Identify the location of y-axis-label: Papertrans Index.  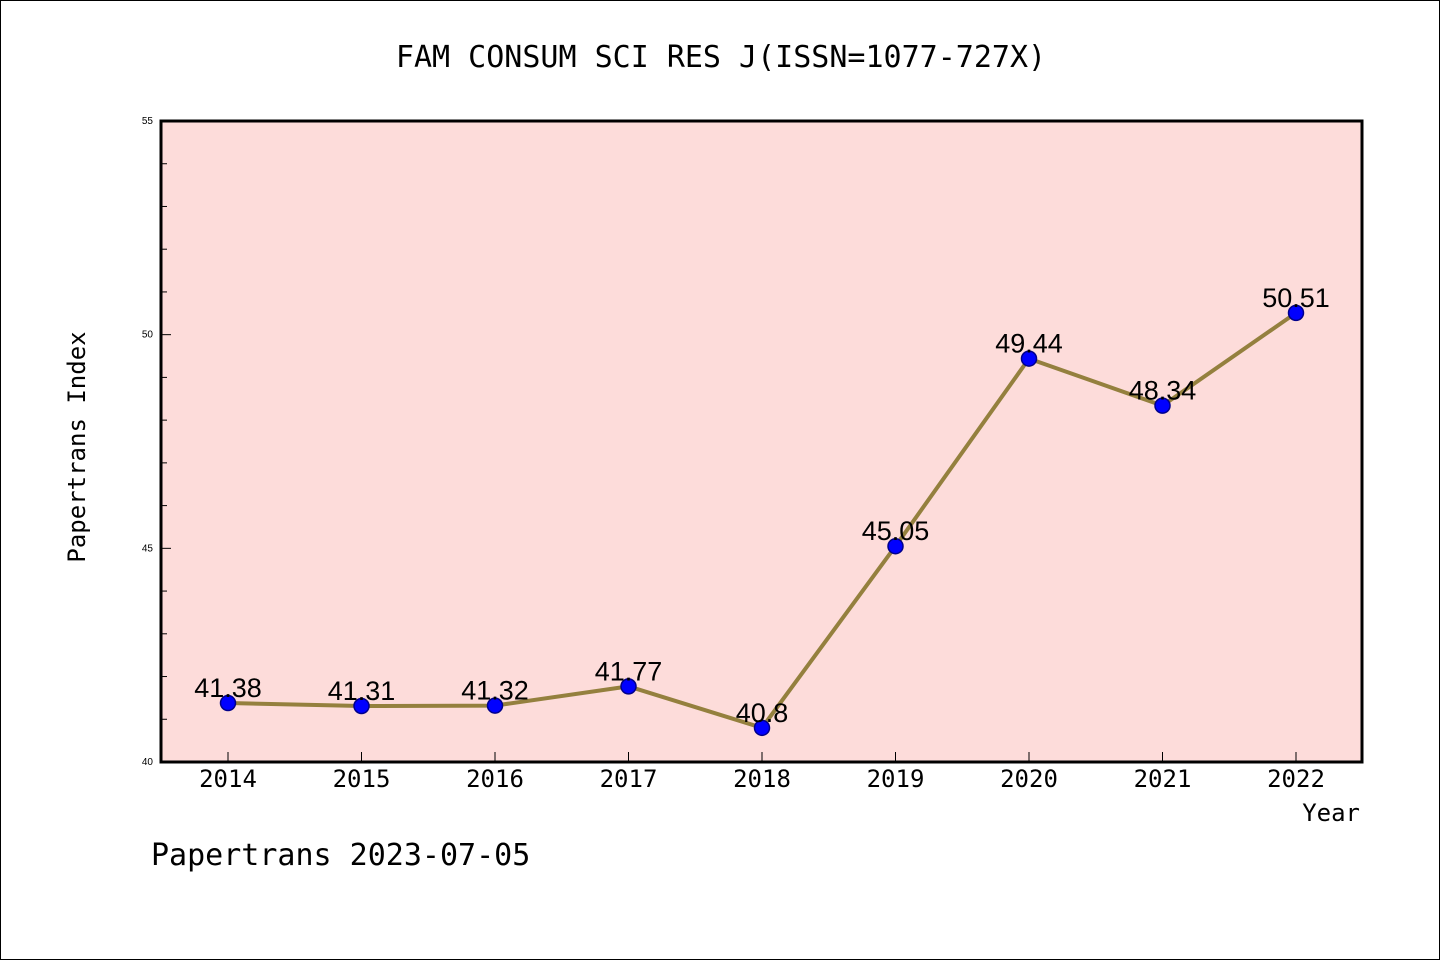
(77, 446).